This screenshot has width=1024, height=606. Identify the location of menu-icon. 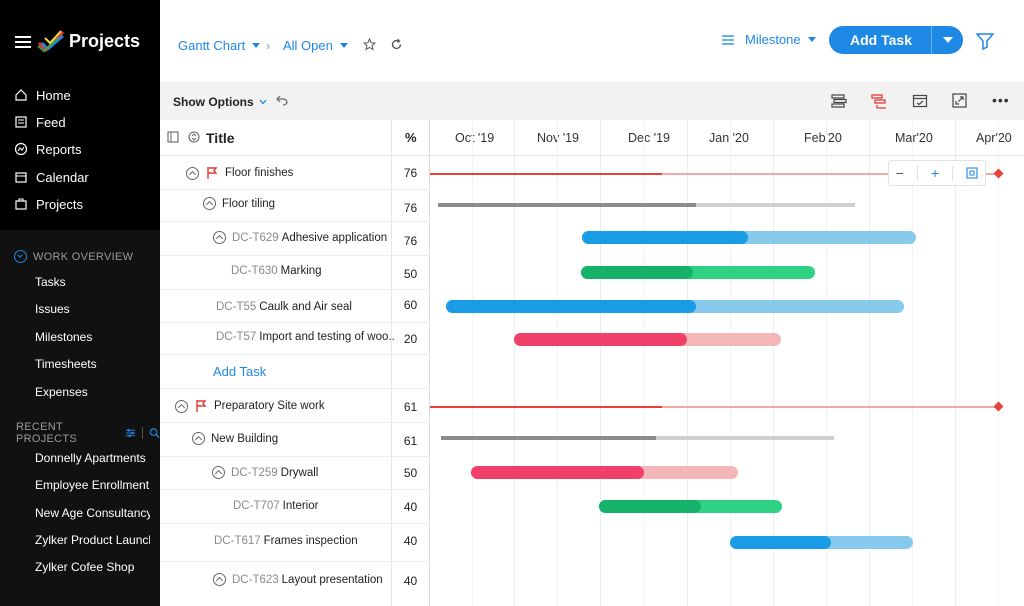
(23, 42).